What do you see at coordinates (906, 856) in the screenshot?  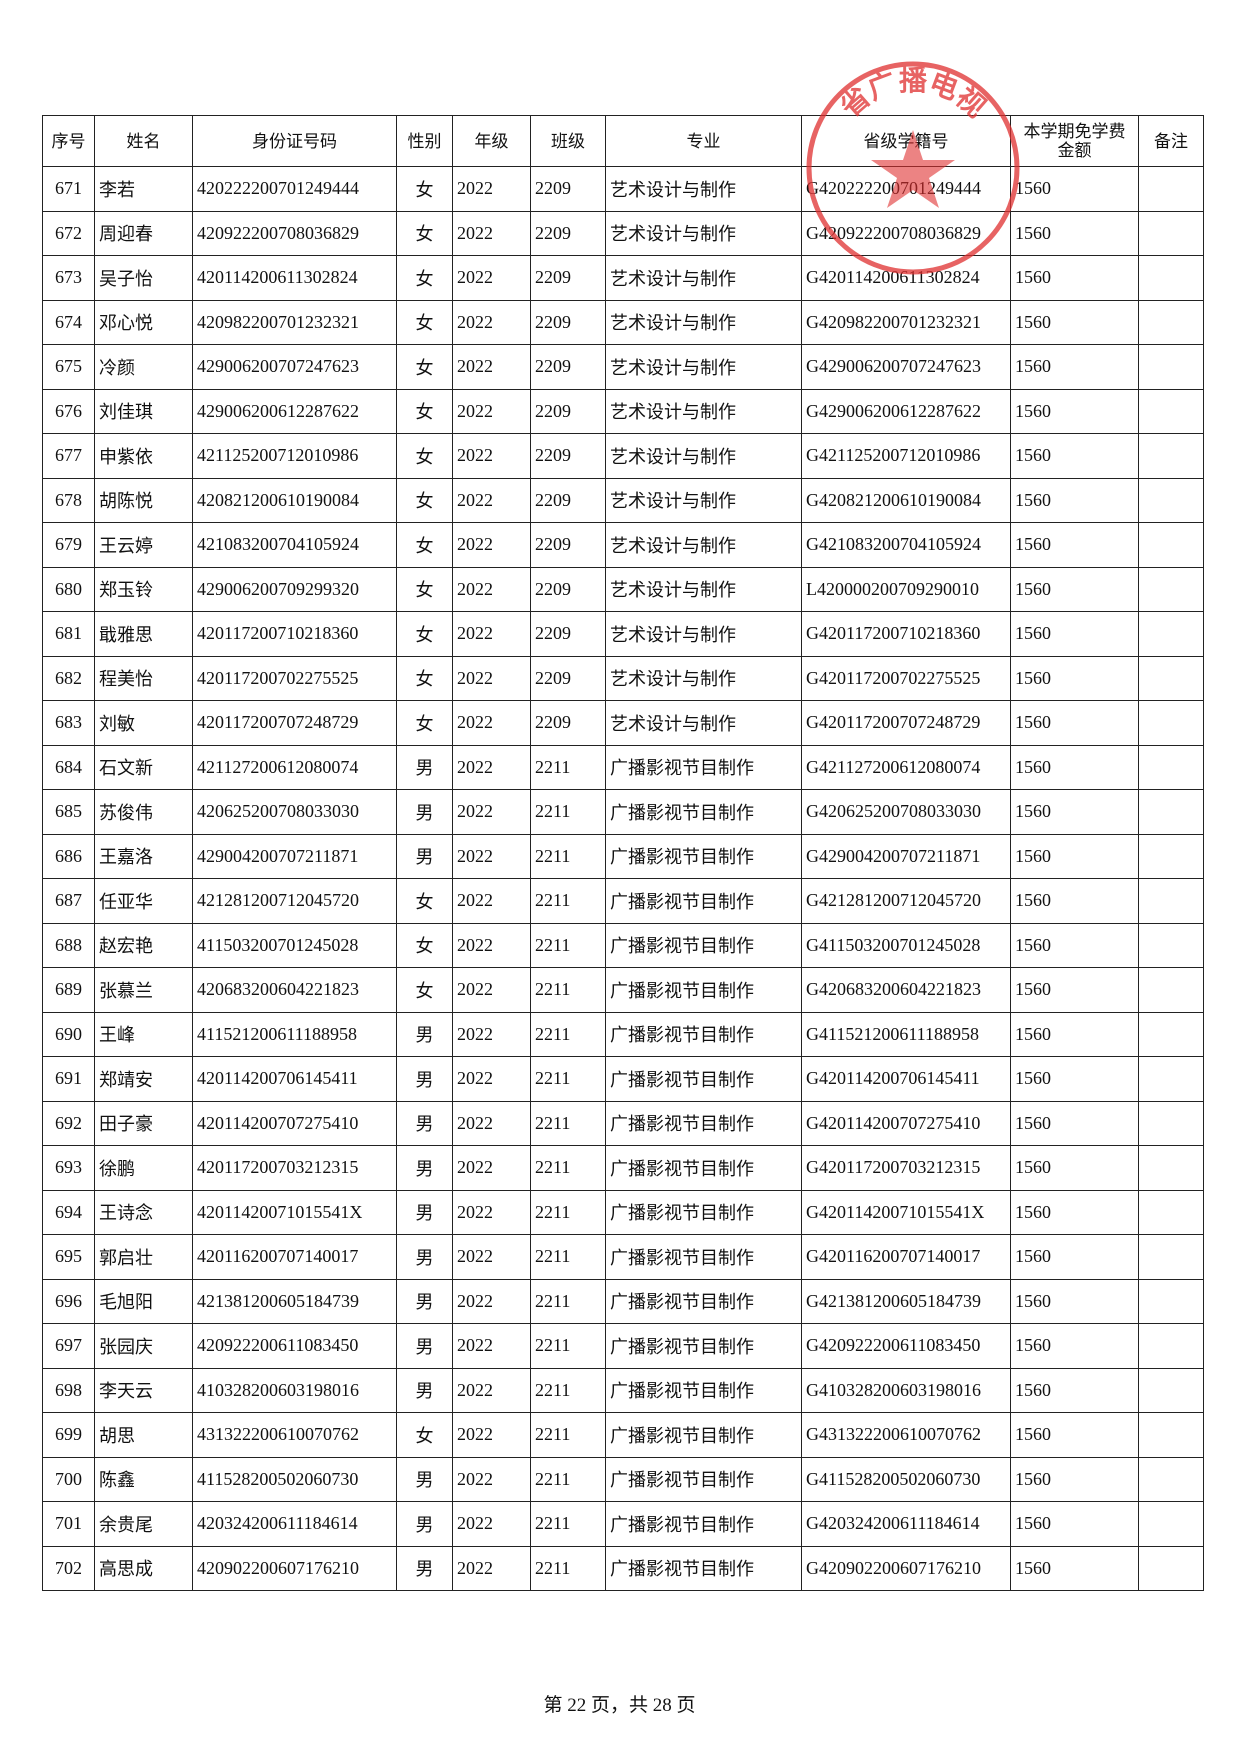 I see `table-cell: G429004200707211871` at bounding box center [906, 856].